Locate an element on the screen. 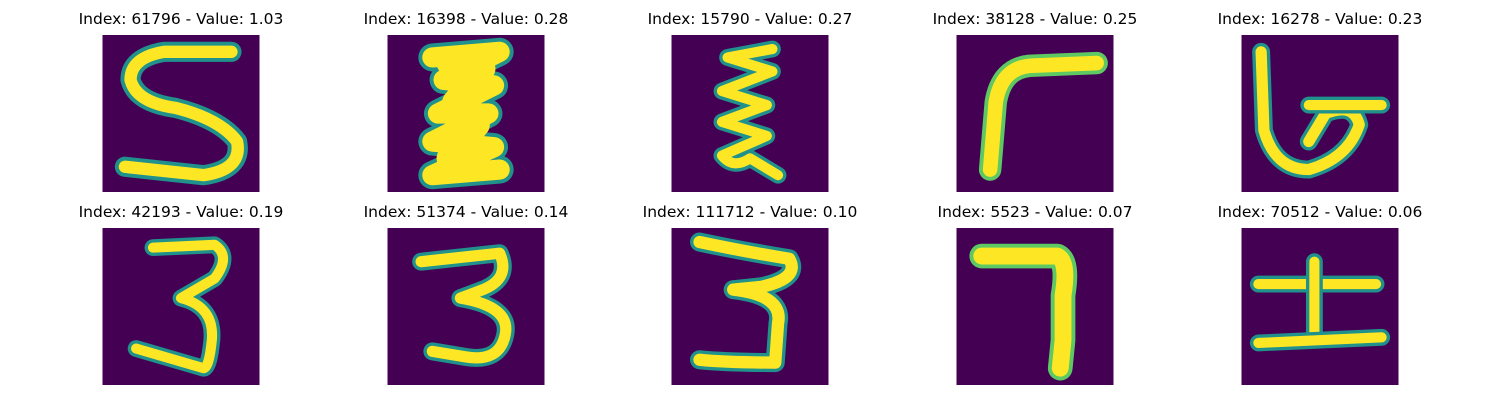 The height and width of the screenshot is (400, 1500). digit-panel-10: Index: 70512 - Value: 0.06 is located at coordinates (1320, 293).